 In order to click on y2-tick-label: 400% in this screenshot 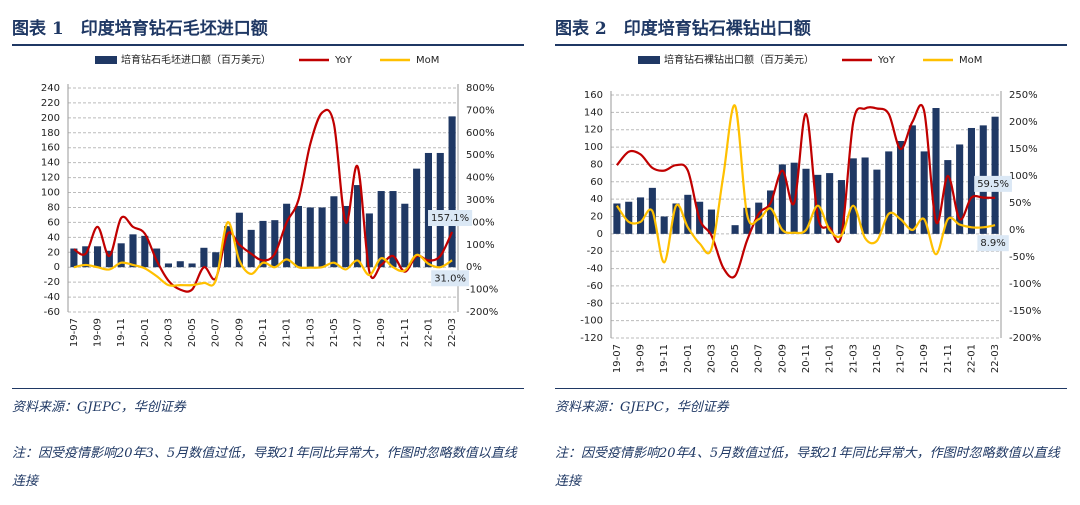, I will do `click(480, 178)`.